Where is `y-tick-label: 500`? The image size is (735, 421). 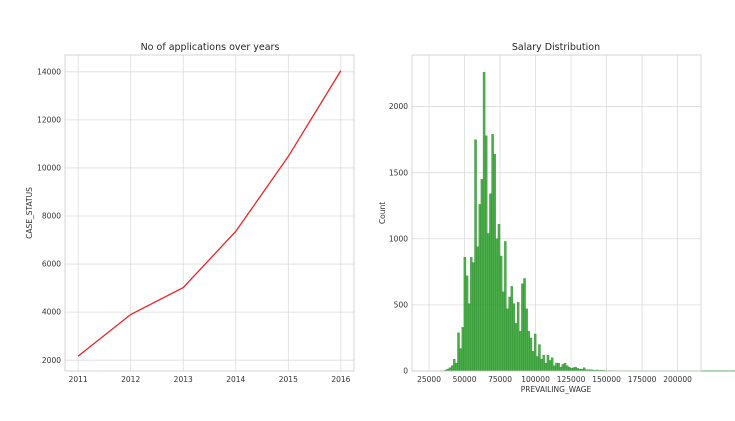 y-tick-label: 500 is located at coordinates (401, 304).